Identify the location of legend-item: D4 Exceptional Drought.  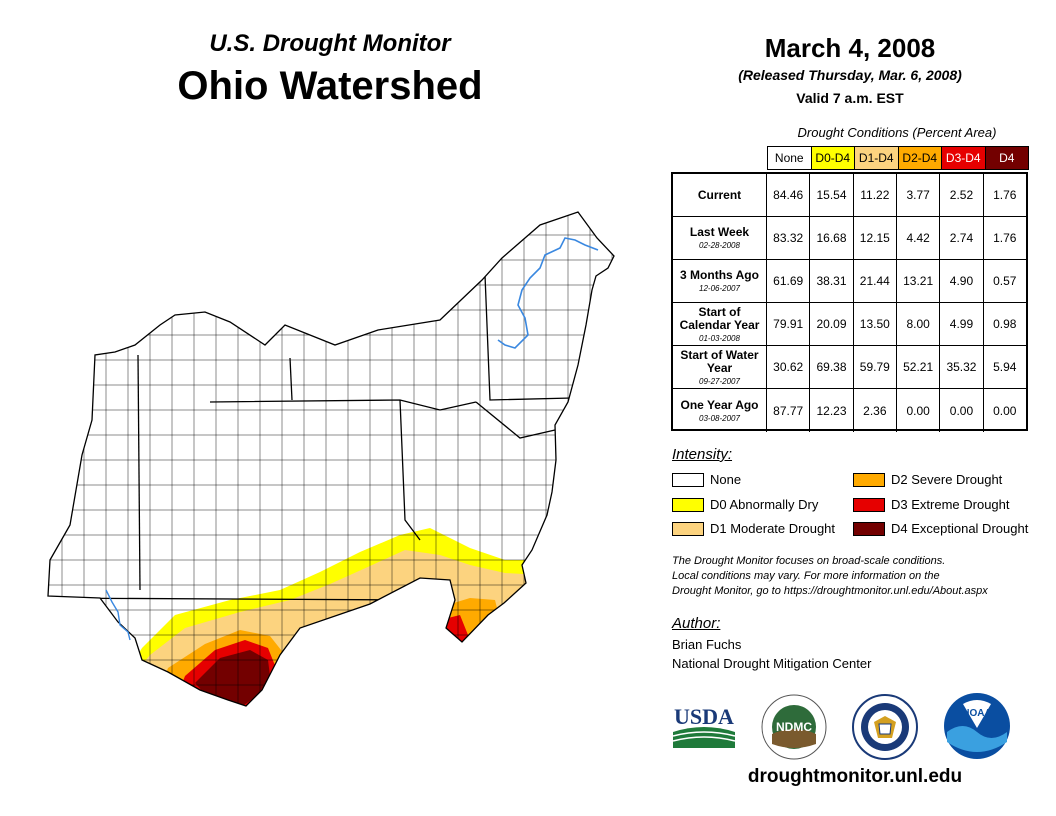
(940, 528).